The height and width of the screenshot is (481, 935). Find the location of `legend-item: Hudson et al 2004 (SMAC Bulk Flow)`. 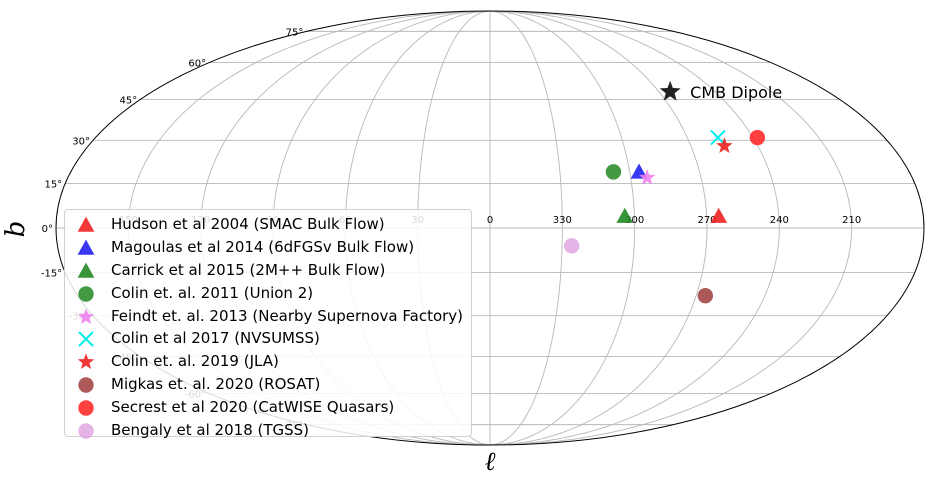

legend-item: Hudson et al 2004 (SMAC Bulk Flow) is located at coordinates (268, 224).